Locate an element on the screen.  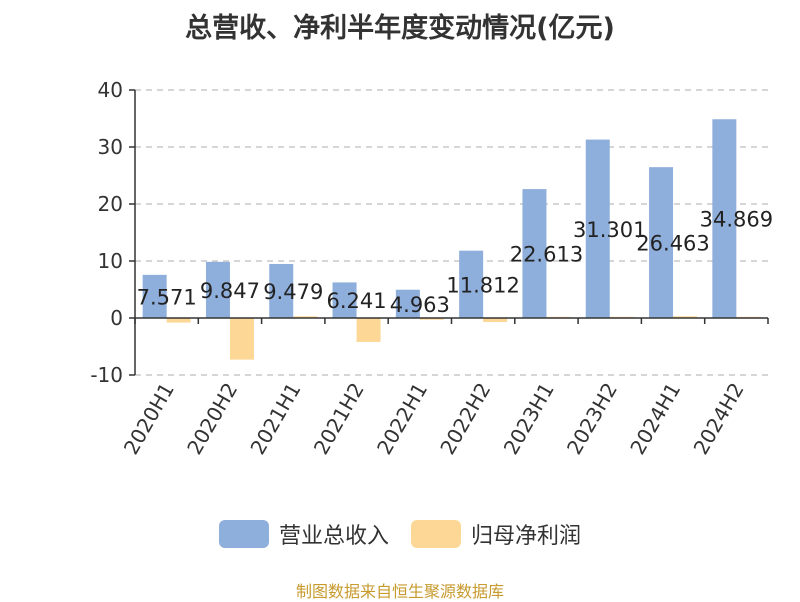
x-category-label: 2024H2 is located at coordinates (719, 419).